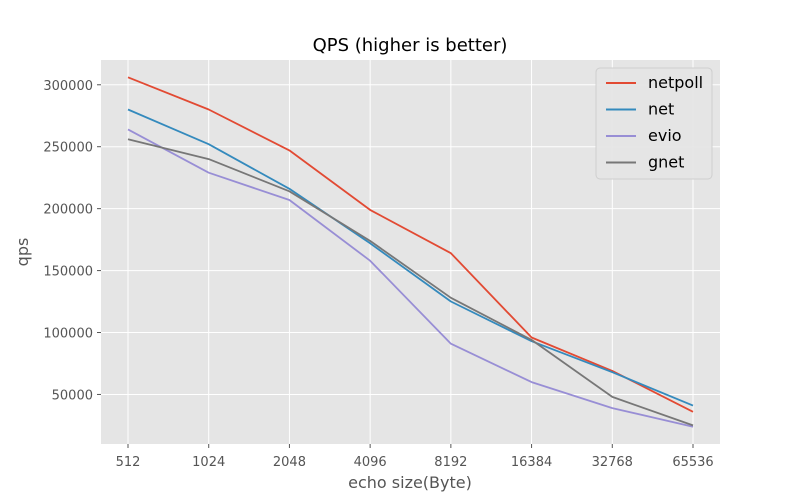 The width and height of the screenshot is (800, 500). What do you see at coordinates (72, 395) in the screenshot?
I see `y-tick-label: 50000` at bounding box center [72, 395].